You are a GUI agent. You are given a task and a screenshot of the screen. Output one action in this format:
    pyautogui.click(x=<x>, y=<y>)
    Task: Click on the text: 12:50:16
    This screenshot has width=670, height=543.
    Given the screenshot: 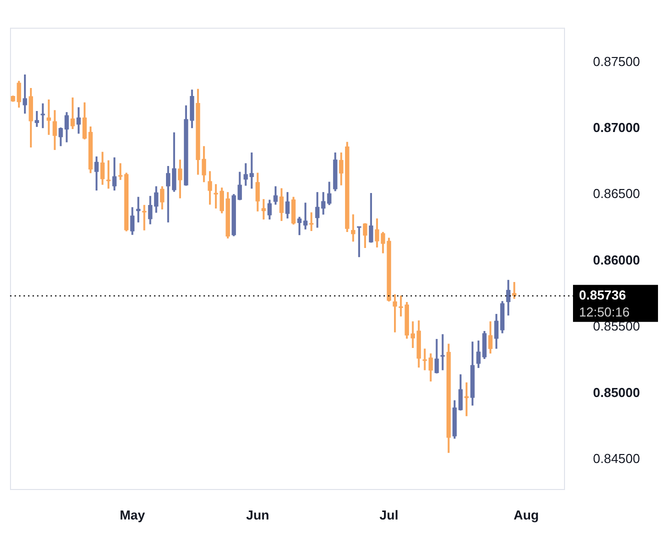 What is the action you would take?
    pyautogui.click(x=604, y=312)
    